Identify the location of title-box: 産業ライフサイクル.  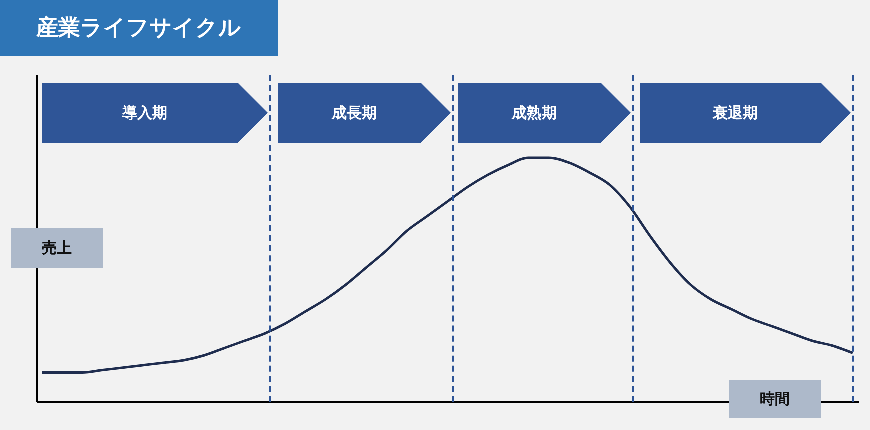
(139, 28).